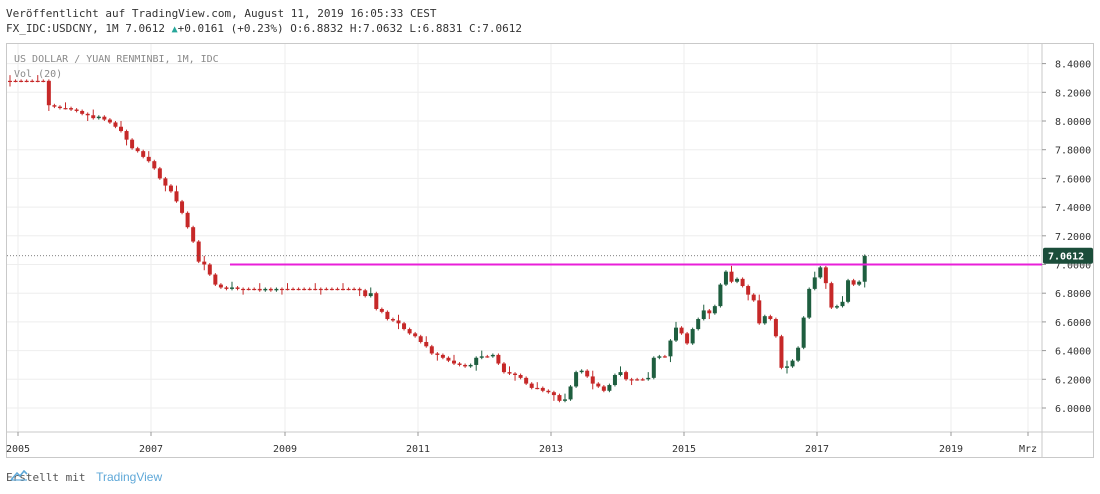 The image size is (1100, 494). I want to click on x-tick-label: 2005, so click(18, 449).